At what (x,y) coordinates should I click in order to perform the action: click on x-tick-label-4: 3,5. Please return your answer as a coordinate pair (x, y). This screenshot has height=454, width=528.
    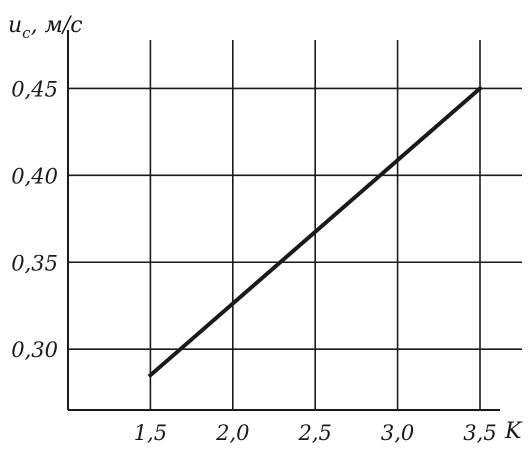
    Looking at the image, I should click on (479, 433).